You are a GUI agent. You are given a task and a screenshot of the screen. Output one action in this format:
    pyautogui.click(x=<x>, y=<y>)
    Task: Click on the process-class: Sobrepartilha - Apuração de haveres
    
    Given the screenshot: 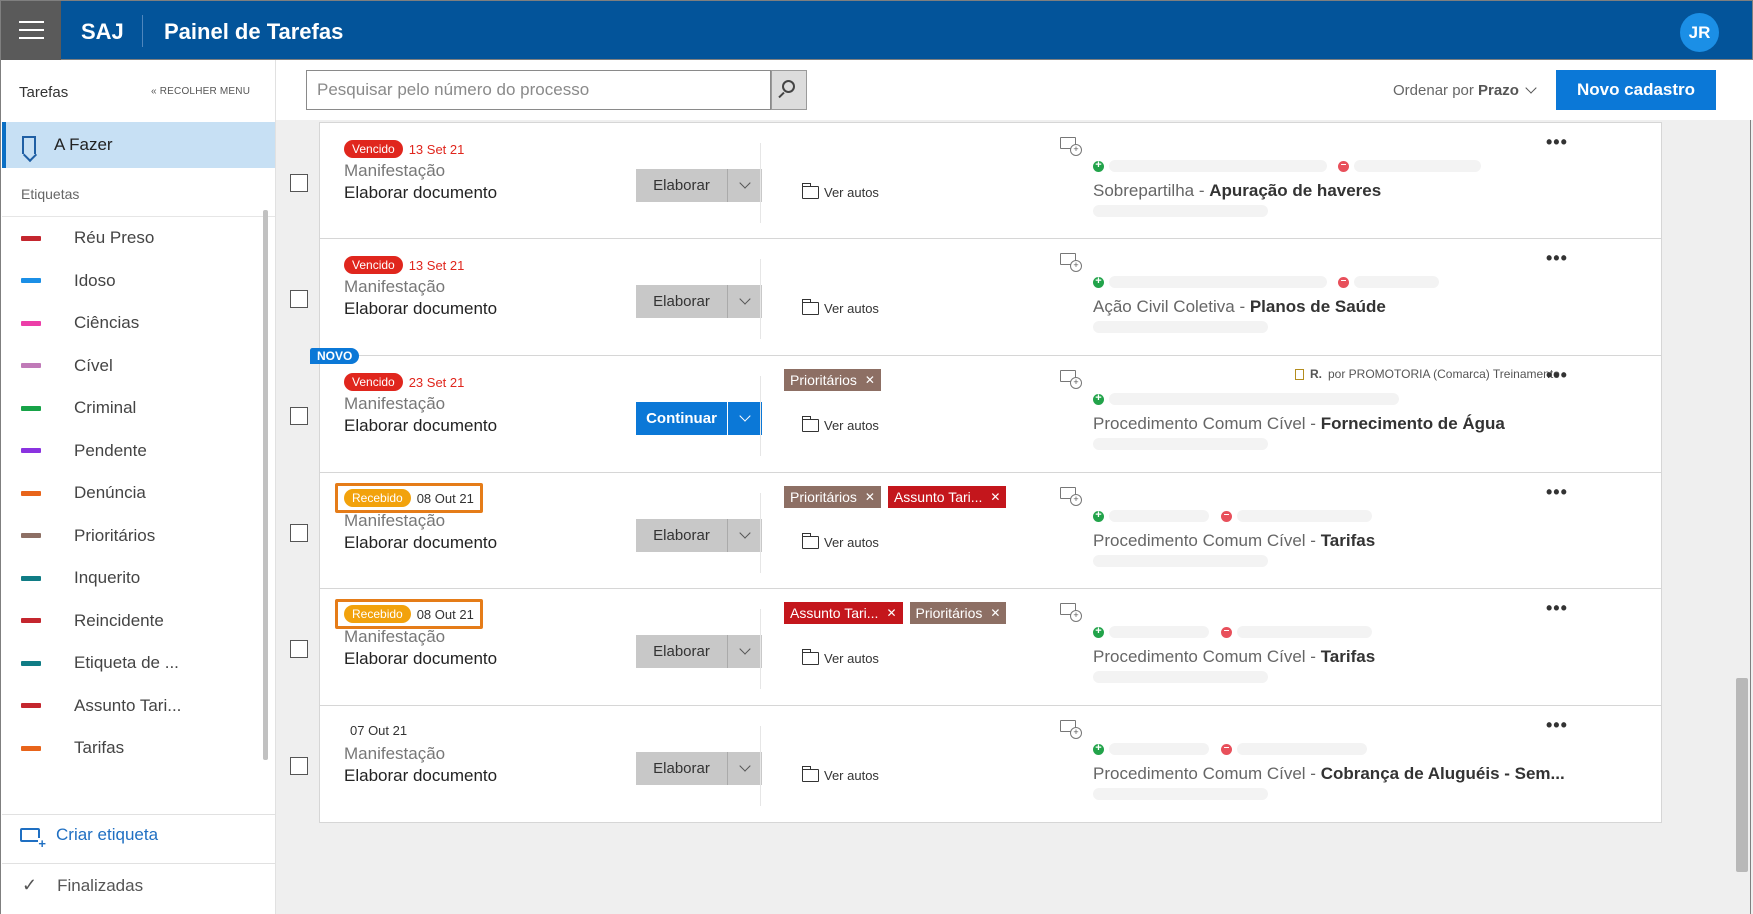 What is the action you would take?
    pyautogui.click(x=1237, y=190)
    